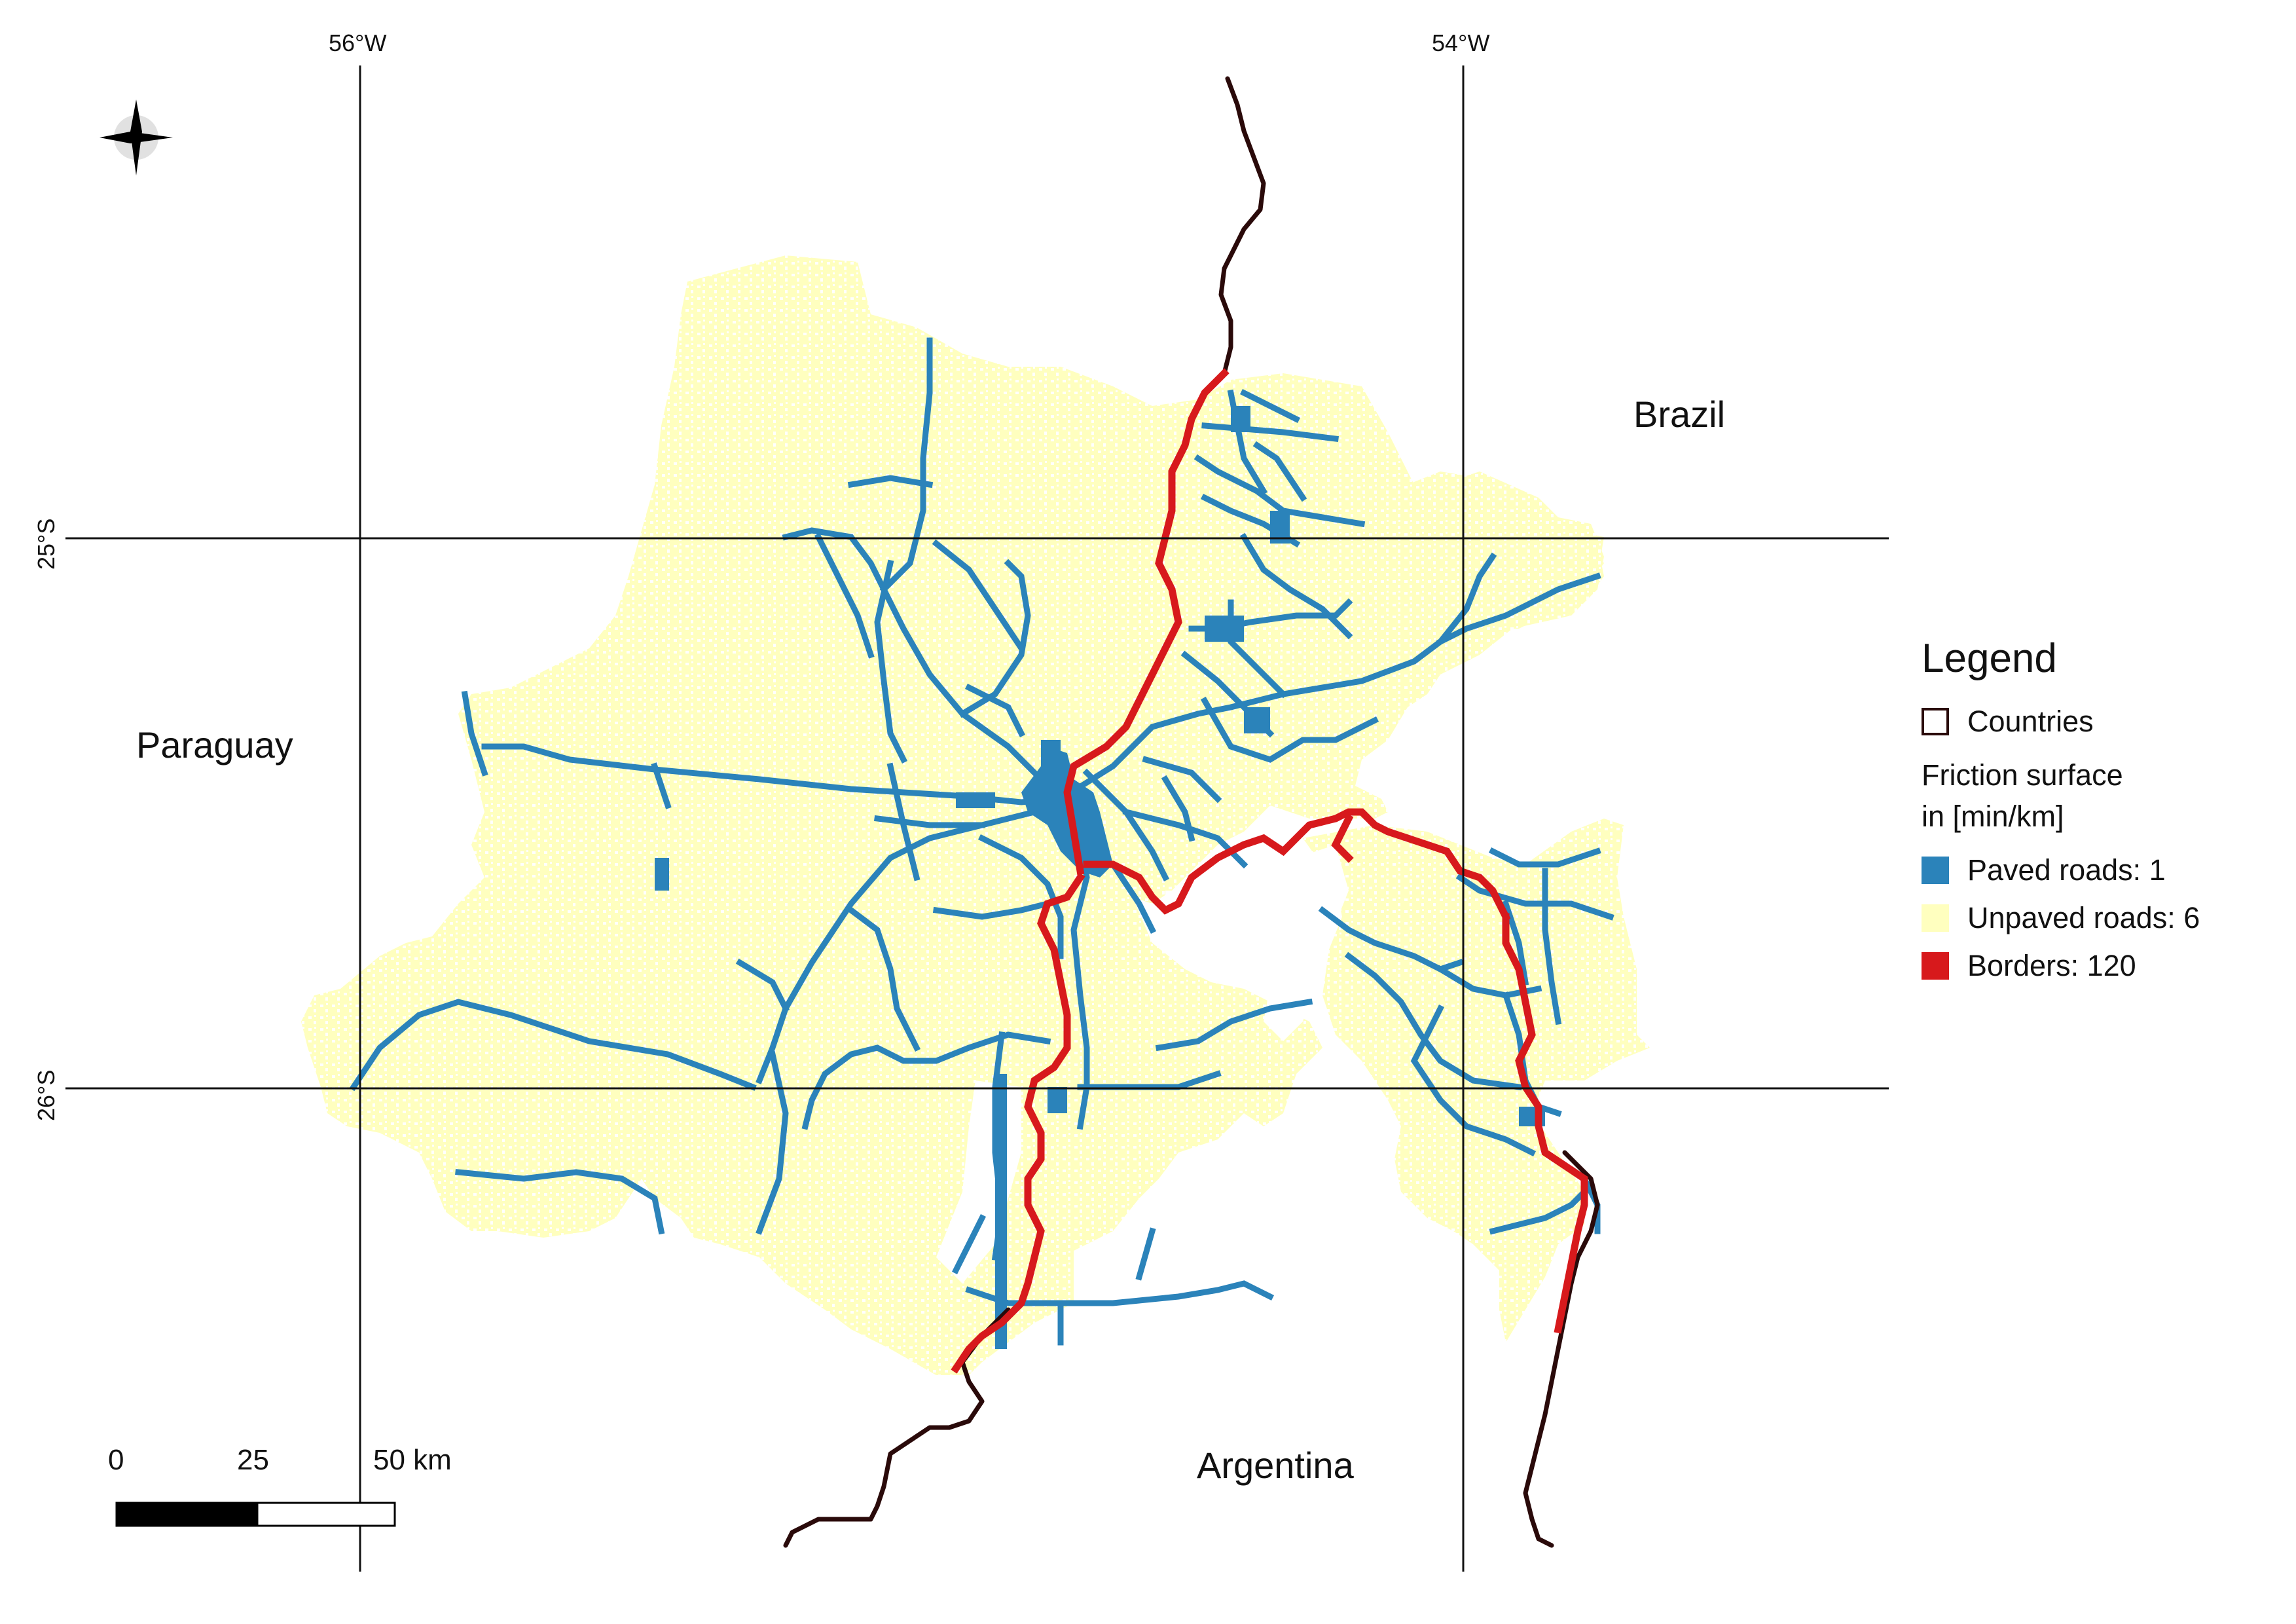  What do you see at coordinates (1935, 870) in the screenshot?
I see `legend-swatch-paved` at bounding box center [1935, 870].